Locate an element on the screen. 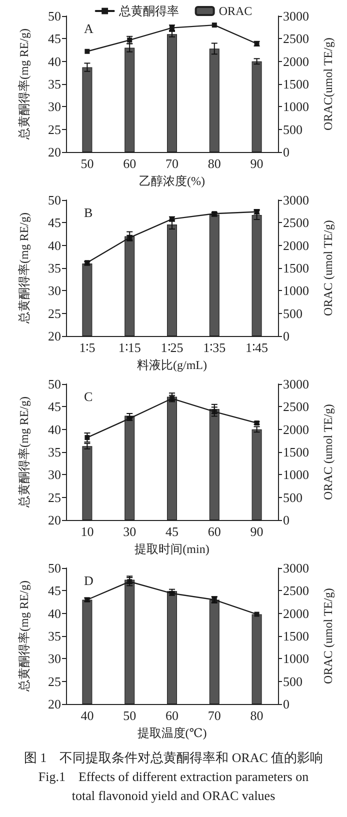 The width and height of the screenshot is (347, 817). x-tick-label: 1∶5 is located at coordinates (87, 348).